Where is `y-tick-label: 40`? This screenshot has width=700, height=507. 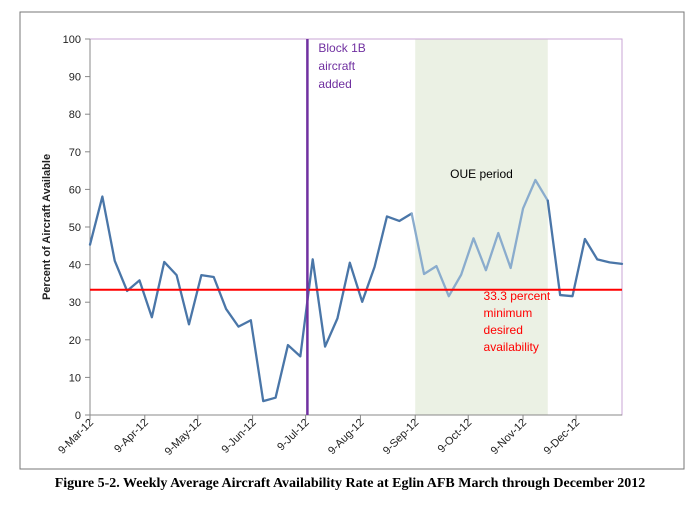 y-tick-label: 40 is located at coordinates (75, 266).